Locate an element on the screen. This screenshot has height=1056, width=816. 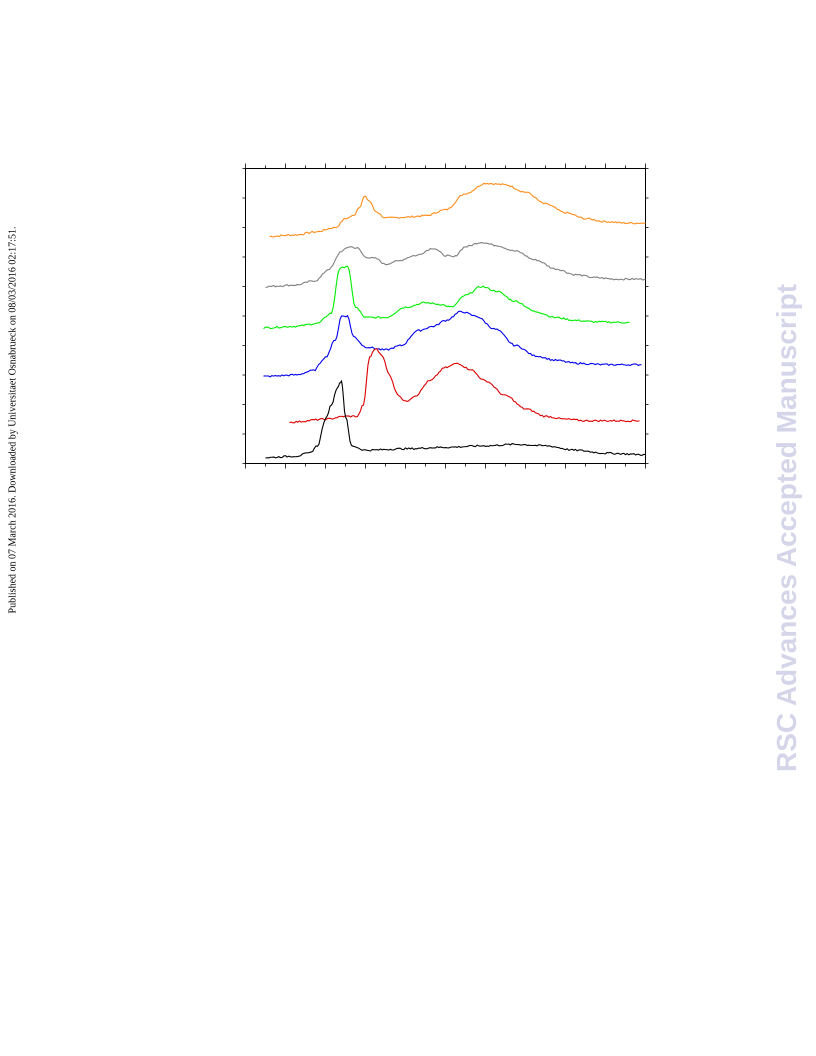
series-group is located at coordinates (454, 320).